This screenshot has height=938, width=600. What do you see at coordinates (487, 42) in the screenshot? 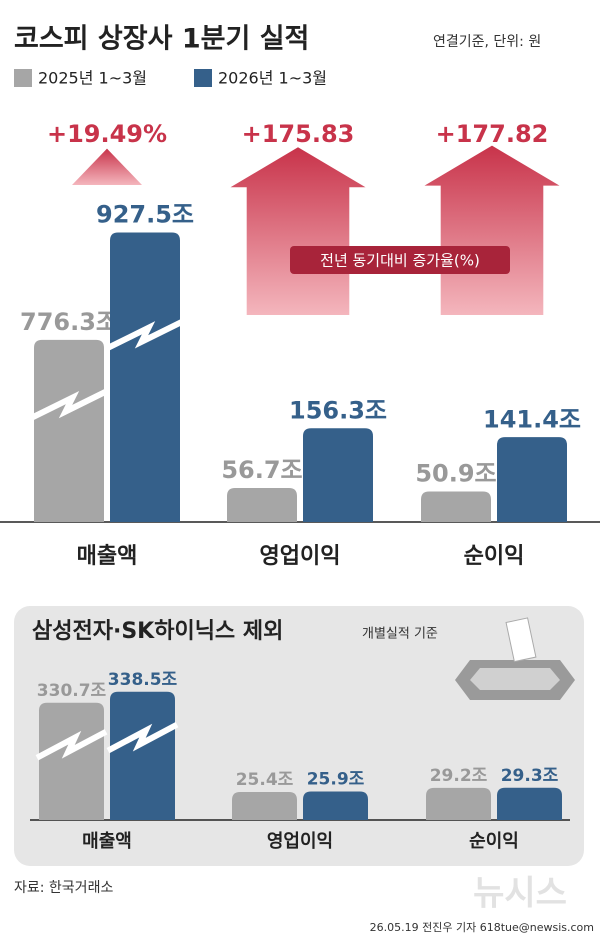
I see `subtitle: 연결기준, 단위: 원` at bounding box center [487, 42].